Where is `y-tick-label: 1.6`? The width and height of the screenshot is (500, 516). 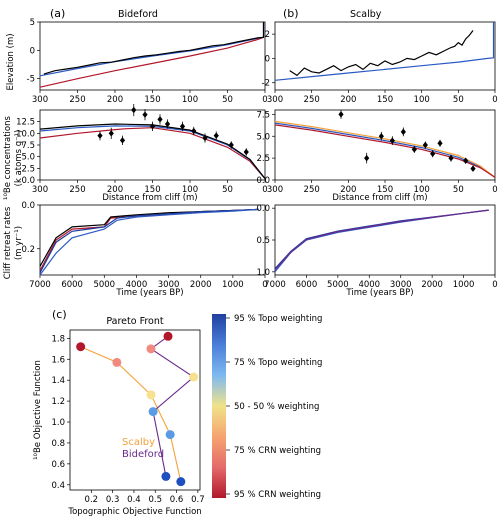 y-tick-label: 1.6 is located at coordinates (58, 360).